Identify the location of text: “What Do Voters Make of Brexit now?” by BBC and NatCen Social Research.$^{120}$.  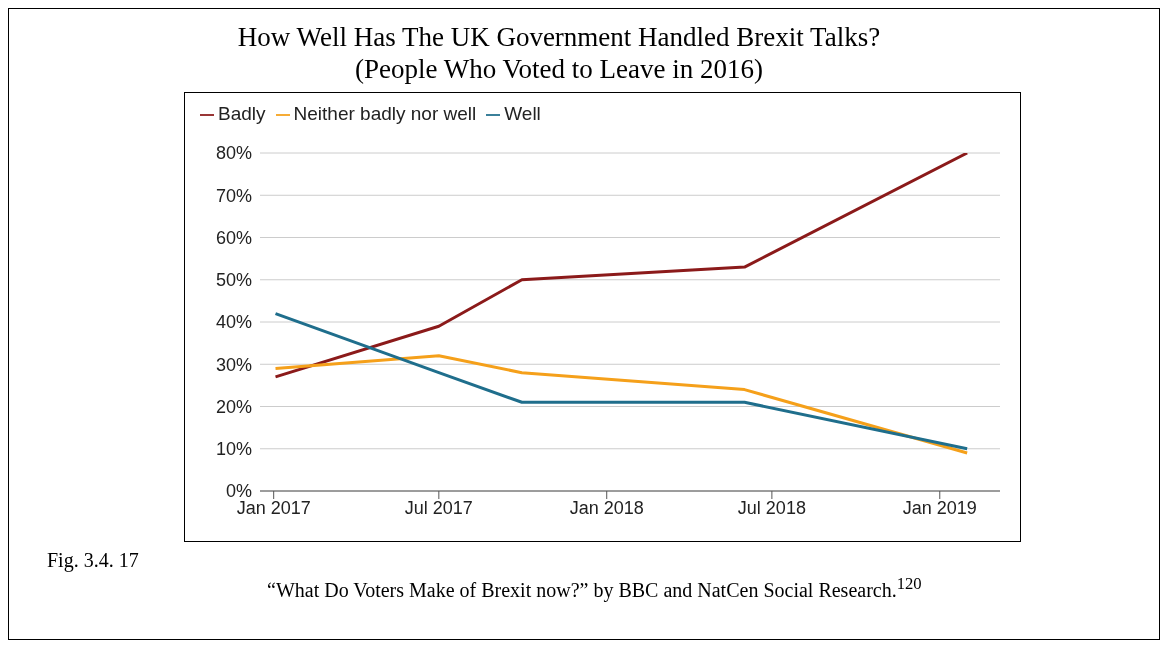
(594, 587).